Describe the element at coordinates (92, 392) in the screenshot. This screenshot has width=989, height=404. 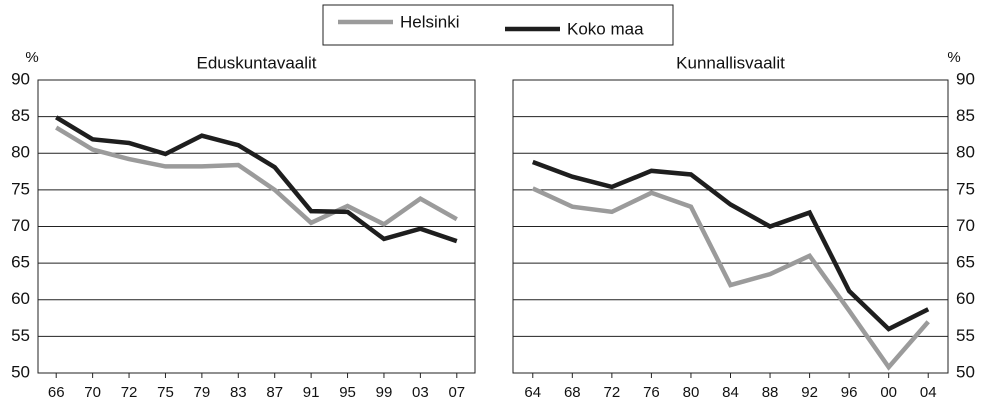
I see `x-tick-label: 70` at that location.